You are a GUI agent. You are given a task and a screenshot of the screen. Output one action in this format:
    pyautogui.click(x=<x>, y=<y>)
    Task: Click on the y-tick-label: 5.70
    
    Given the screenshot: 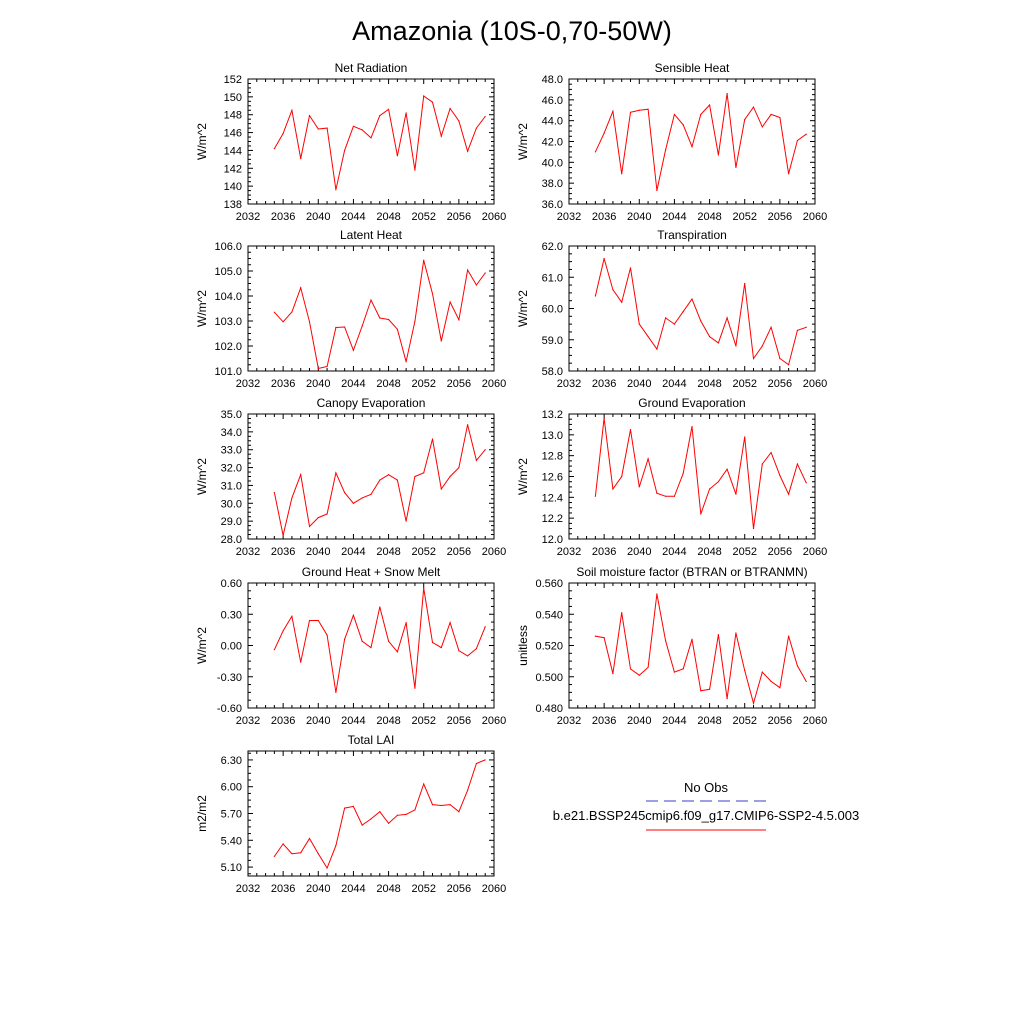 What is the action you would take?
    pyautogui.click(x=231, y=815)
    